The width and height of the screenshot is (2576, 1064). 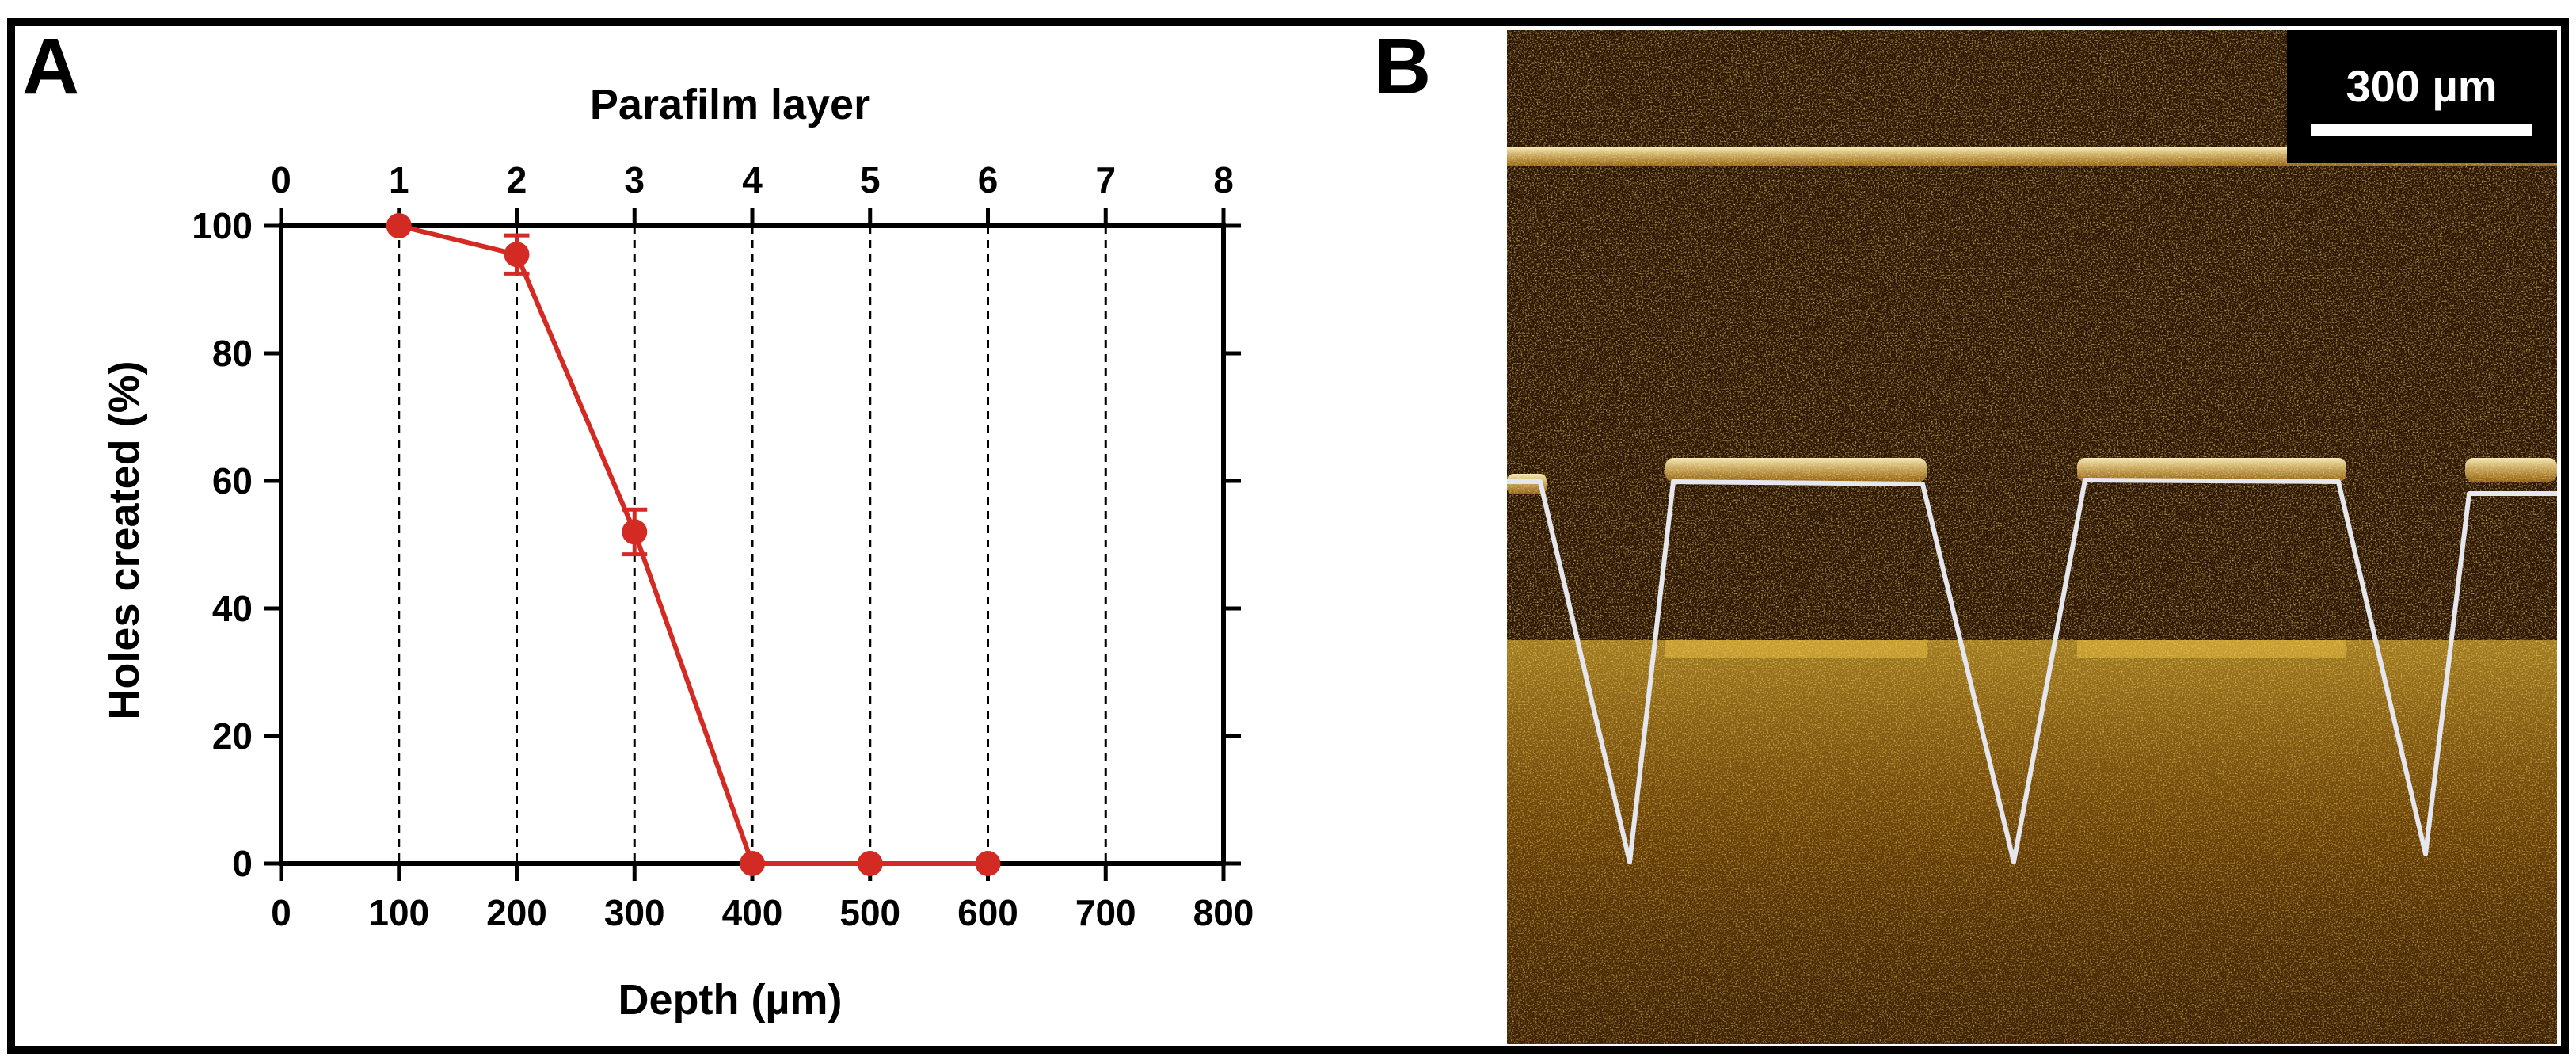 I want to click on x-tick-label: 100, so click(x=398, y=913).